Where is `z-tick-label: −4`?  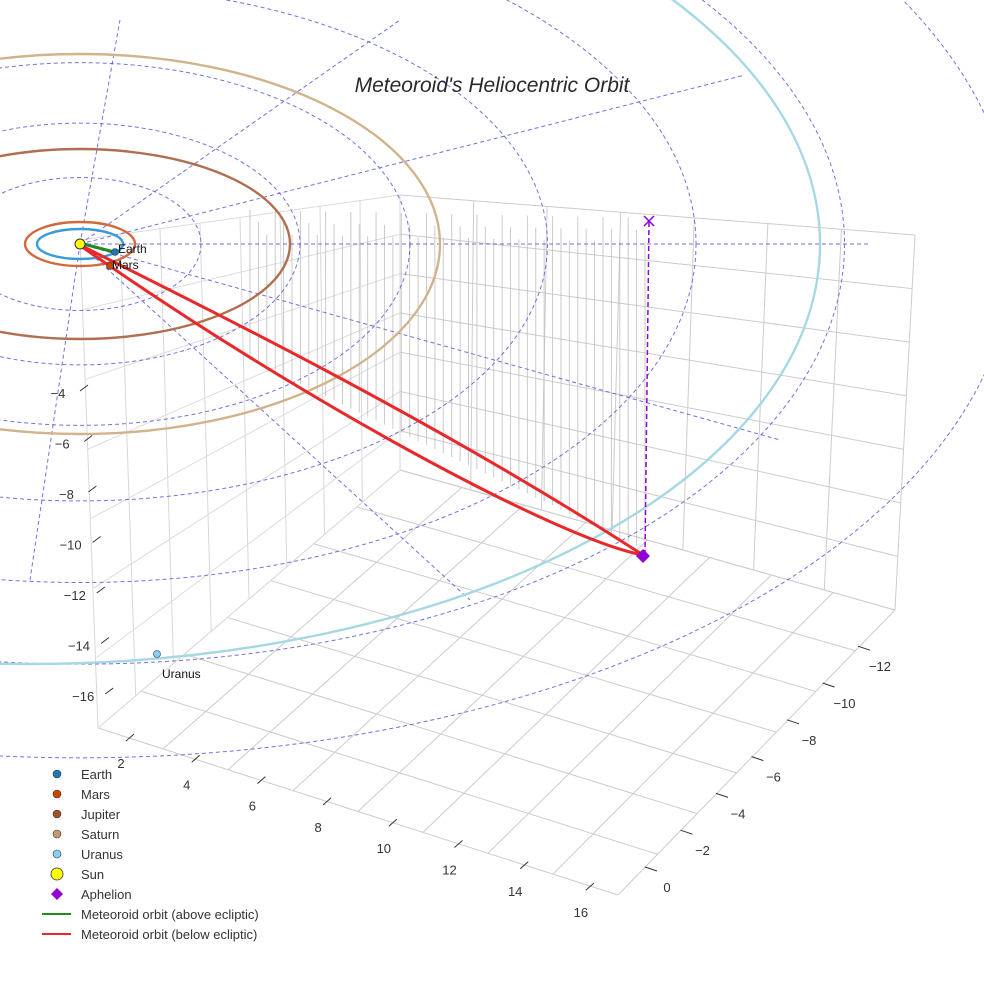
z-tick-label: −4 is located at coordinates (58, 393).